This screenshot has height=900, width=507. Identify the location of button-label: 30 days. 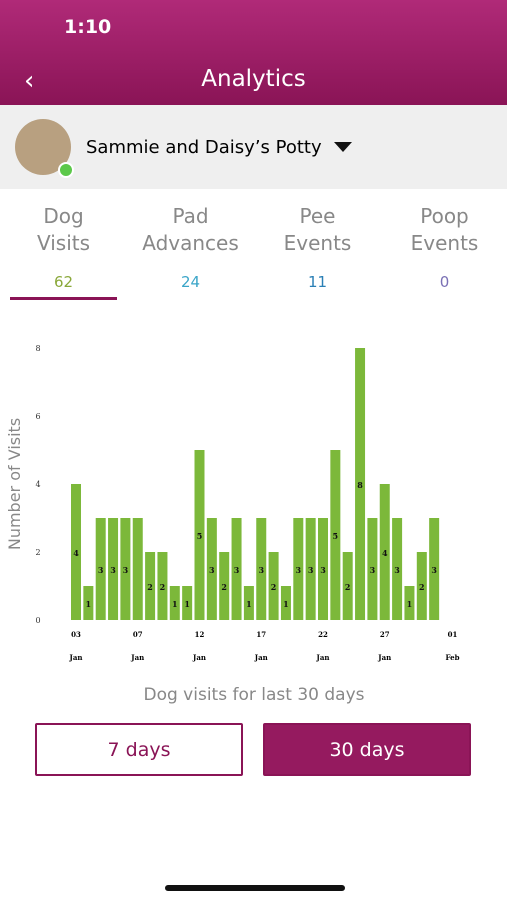
(367, 749).